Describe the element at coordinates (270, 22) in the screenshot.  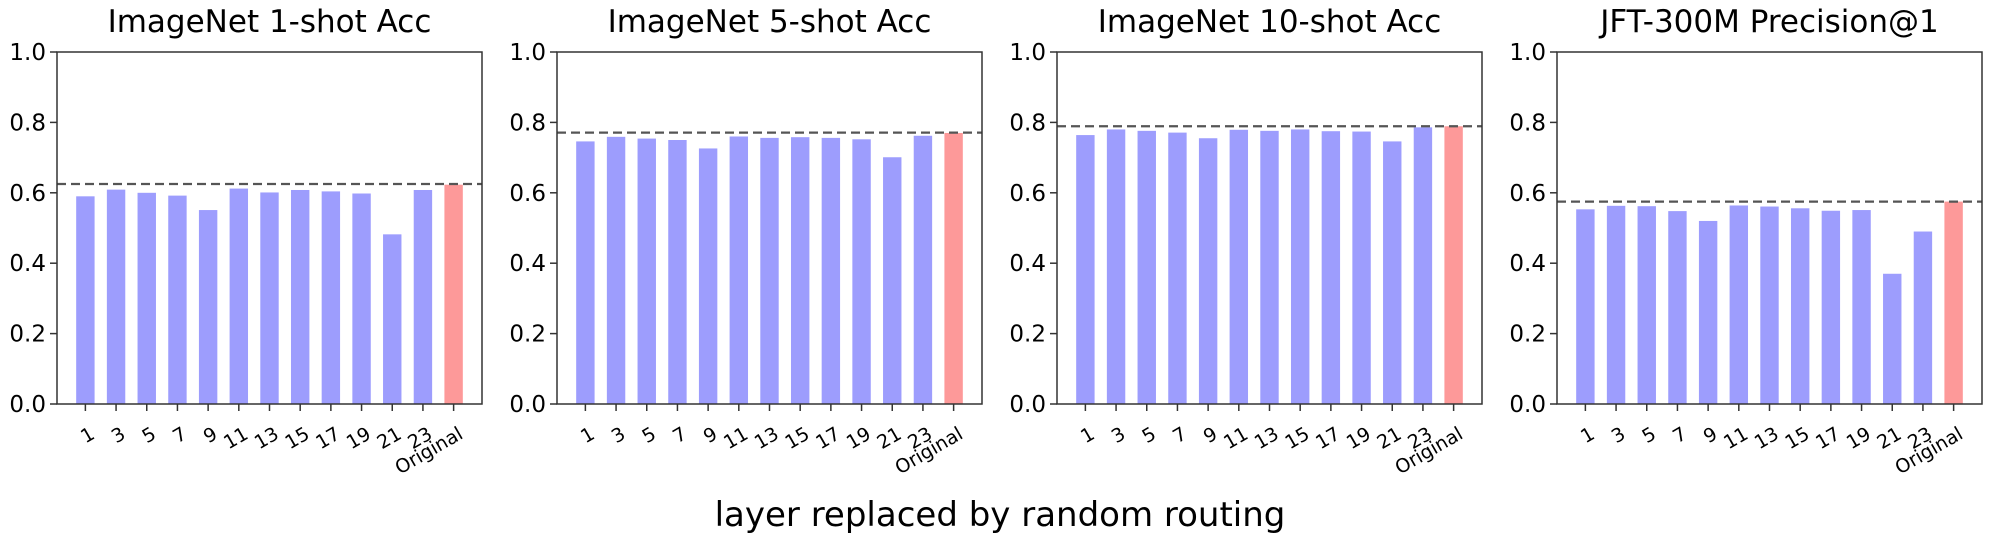
I see `chart-title: ImageNet 1-shot Acc` at that location.